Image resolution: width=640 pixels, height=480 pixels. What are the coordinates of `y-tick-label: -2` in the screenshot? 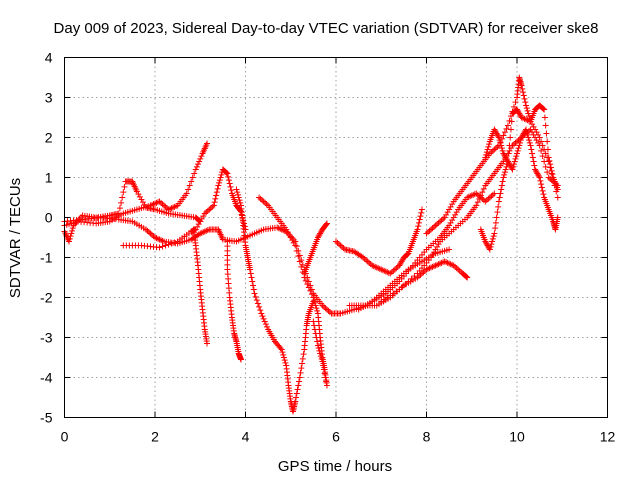 It's located at (46, 298).